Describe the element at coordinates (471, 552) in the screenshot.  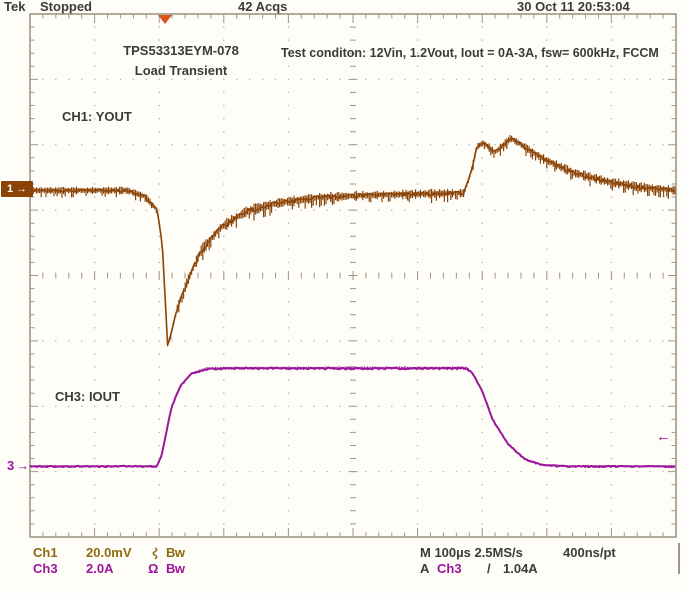
I see `timebase-readout: M 100µs 2.5MS/s` at that location.